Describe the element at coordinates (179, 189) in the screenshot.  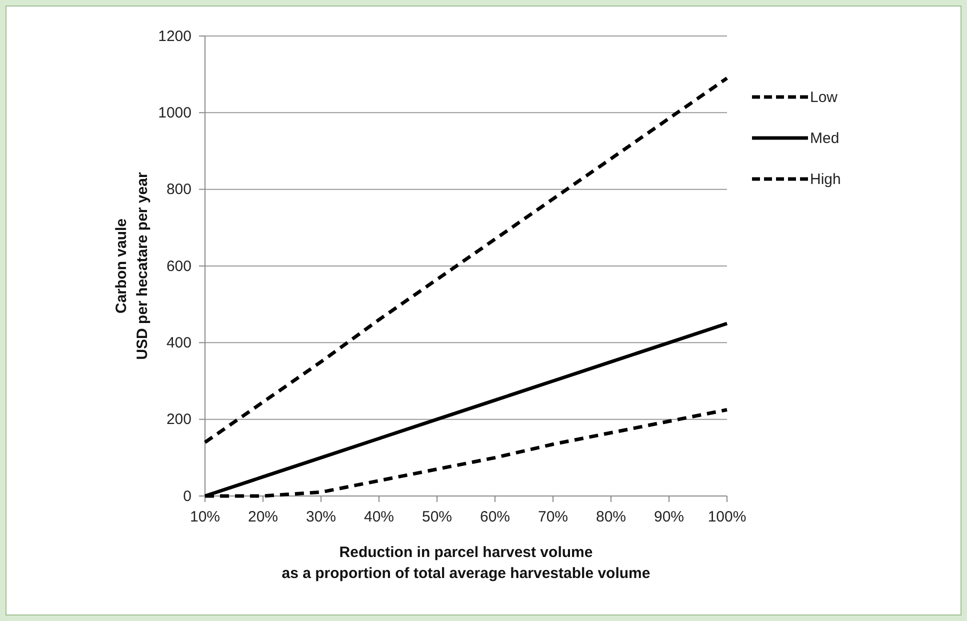
I see `y-tick-label: 800` at that location.